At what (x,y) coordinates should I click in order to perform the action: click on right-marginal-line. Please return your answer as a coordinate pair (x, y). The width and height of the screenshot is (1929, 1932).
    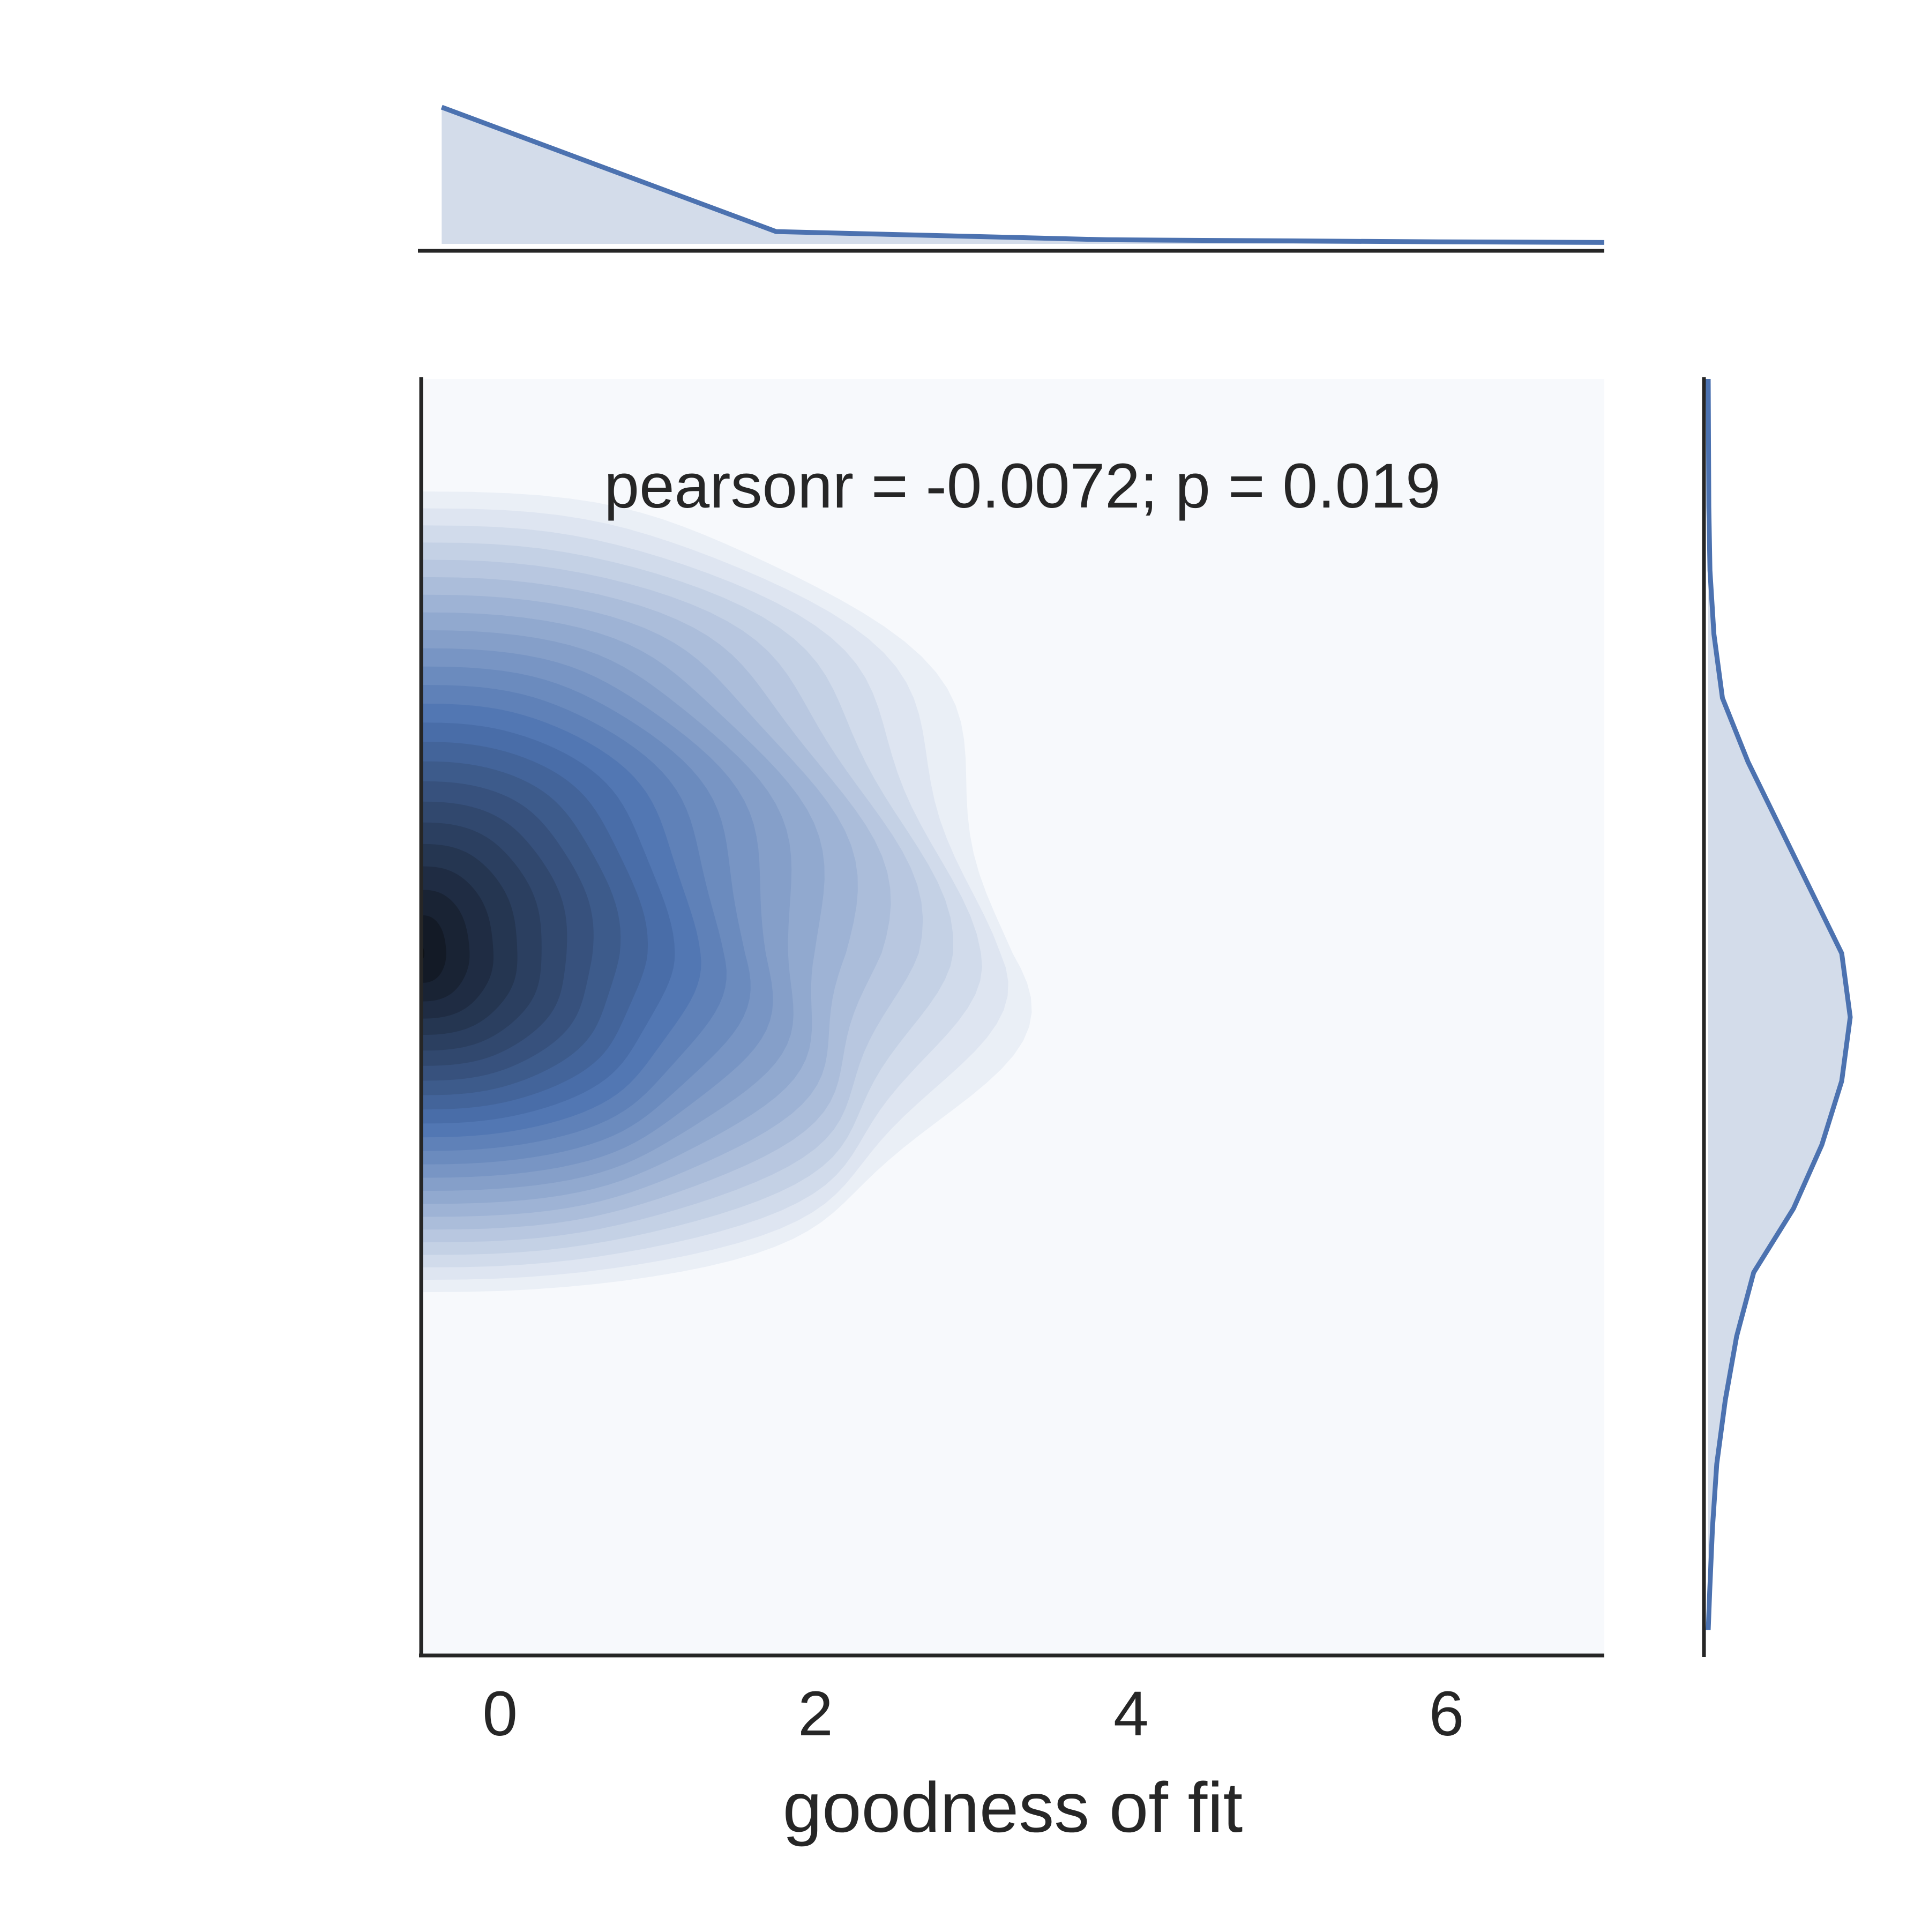
    Looking at the image, I should click on (1780, 1004).